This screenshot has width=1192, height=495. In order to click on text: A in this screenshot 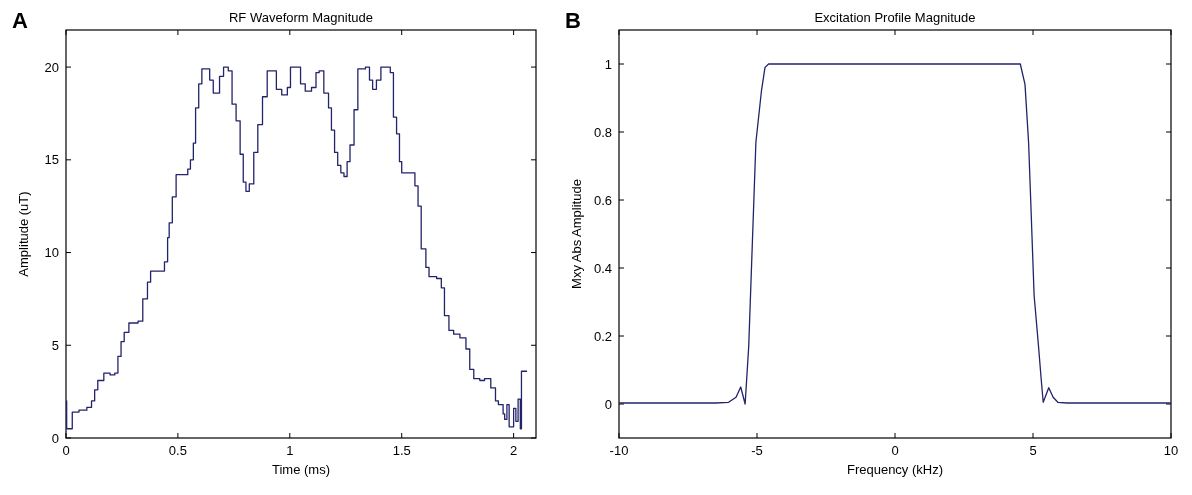, I will do `click(20, 20)`.